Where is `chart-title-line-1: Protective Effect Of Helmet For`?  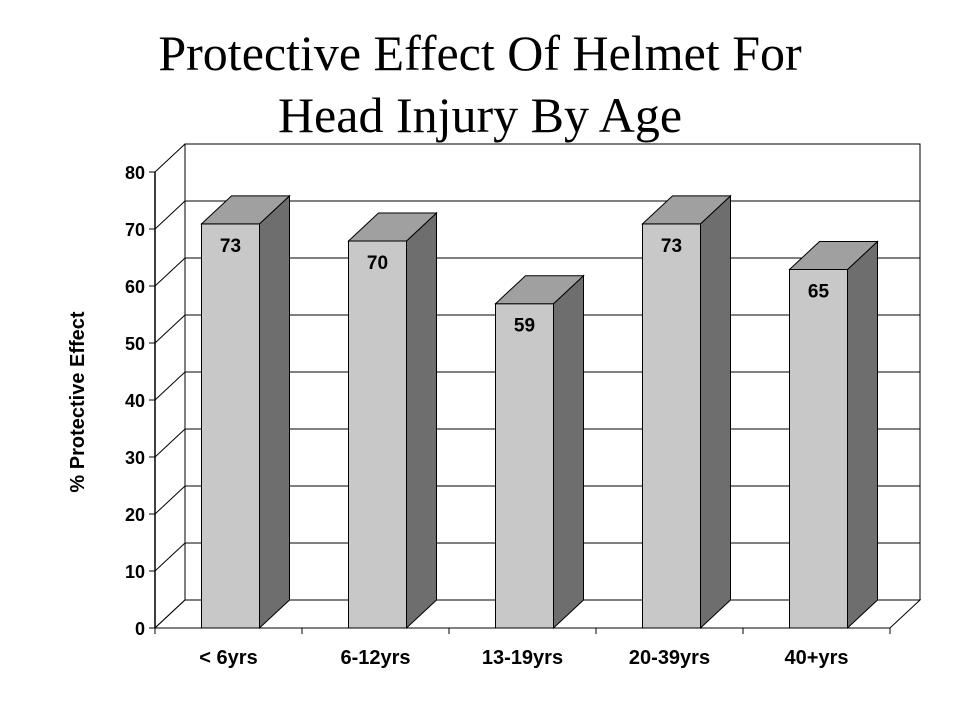 chart-title-line-1: Protective Effect Of Helmet For is located at coordinates (480, 53).